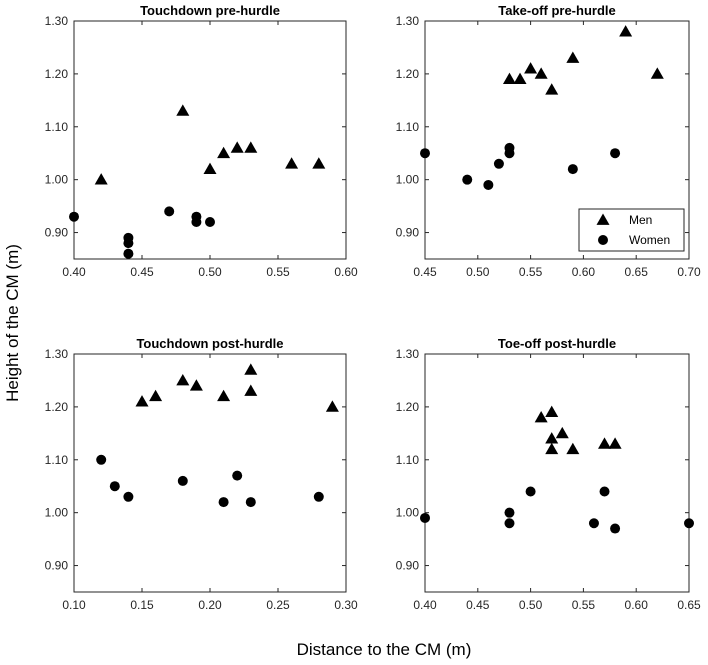  I want to click on panel-title: Touchdown pre-hurdle, so click(210, 10).